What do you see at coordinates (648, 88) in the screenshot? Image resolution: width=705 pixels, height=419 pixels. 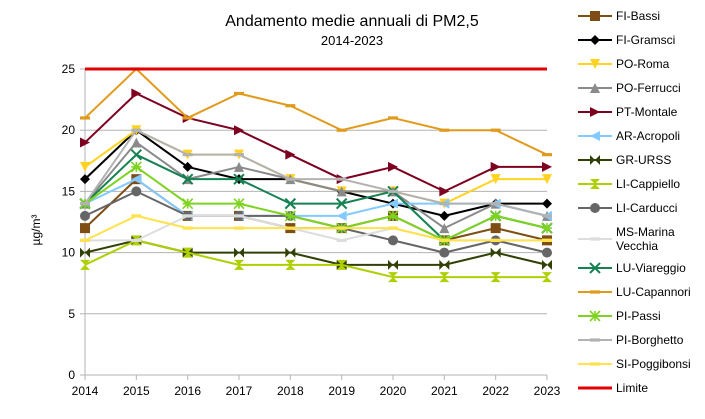 I see `legend-label: PO-Ferrucci` at bounding box center [648, 88].